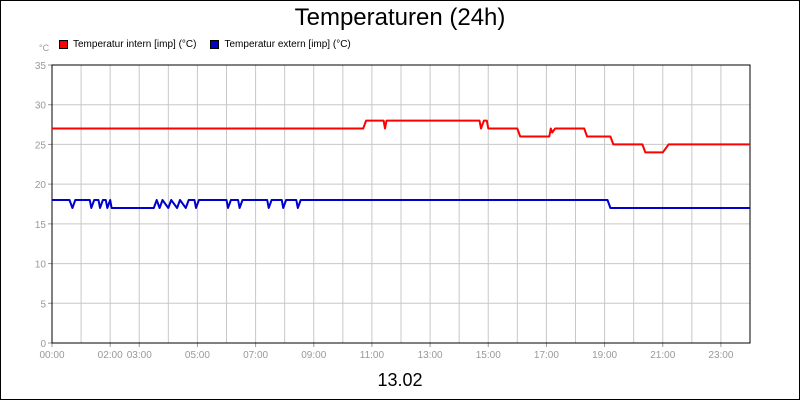 Image resolution: width=800 pixels, height=400 pixels. What do you see at coordinates (430, 355) in the screenshot?
I see `x-tick-label: 13:00` at bounding box center [430, 355].